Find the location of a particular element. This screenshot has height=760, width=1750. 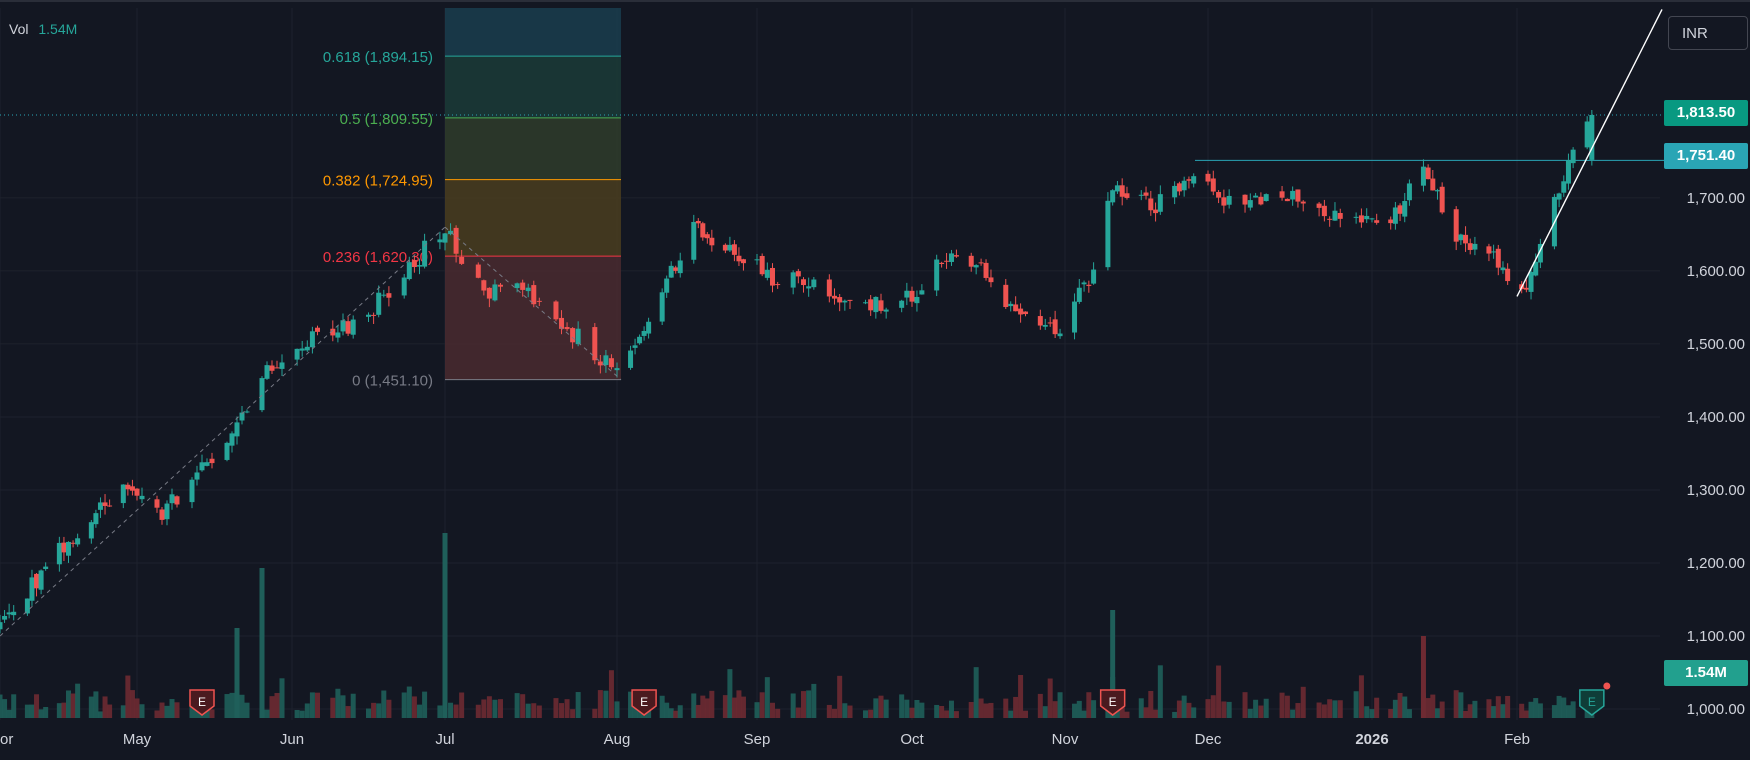

price-axis-label: 1,400.00 is located at coordinates (1716, 417).